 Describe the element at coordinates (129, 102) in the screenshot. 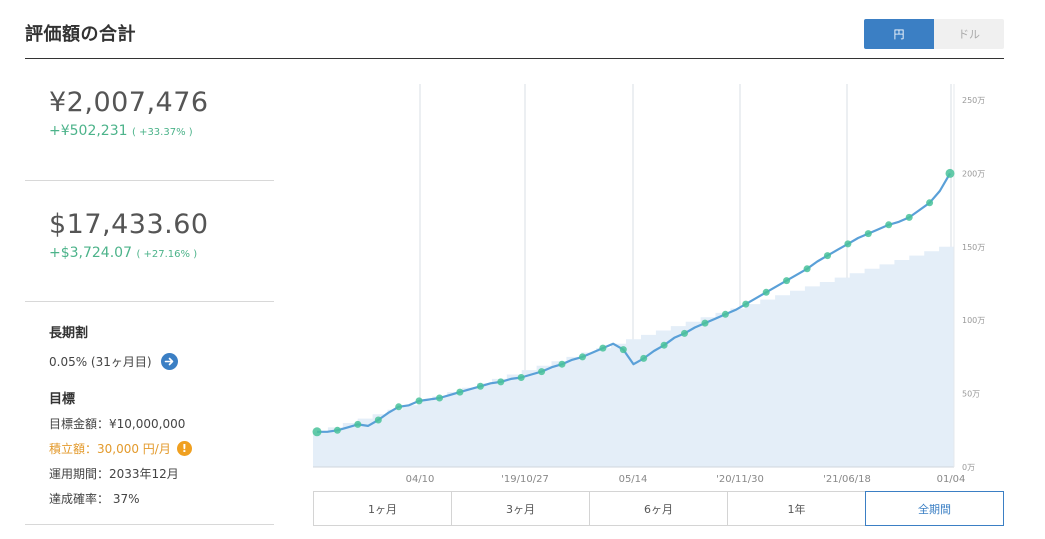

I see `yen-total: ¥2,007,476` at that location.